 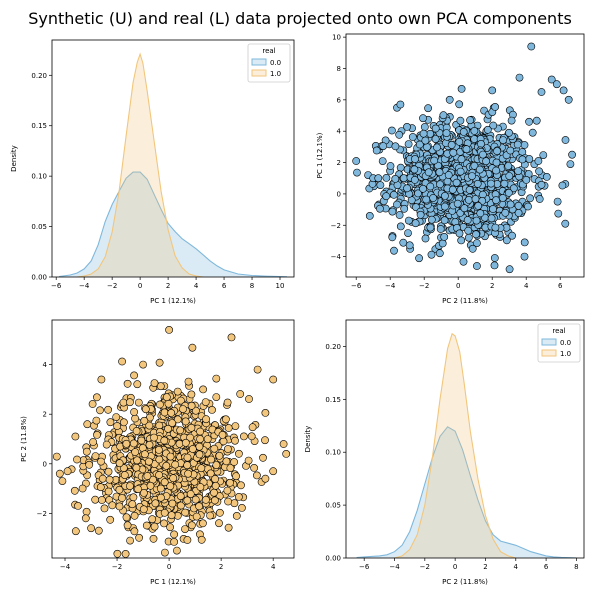 I want to click on x-tick-label: 8, so click(x=252, y=286).